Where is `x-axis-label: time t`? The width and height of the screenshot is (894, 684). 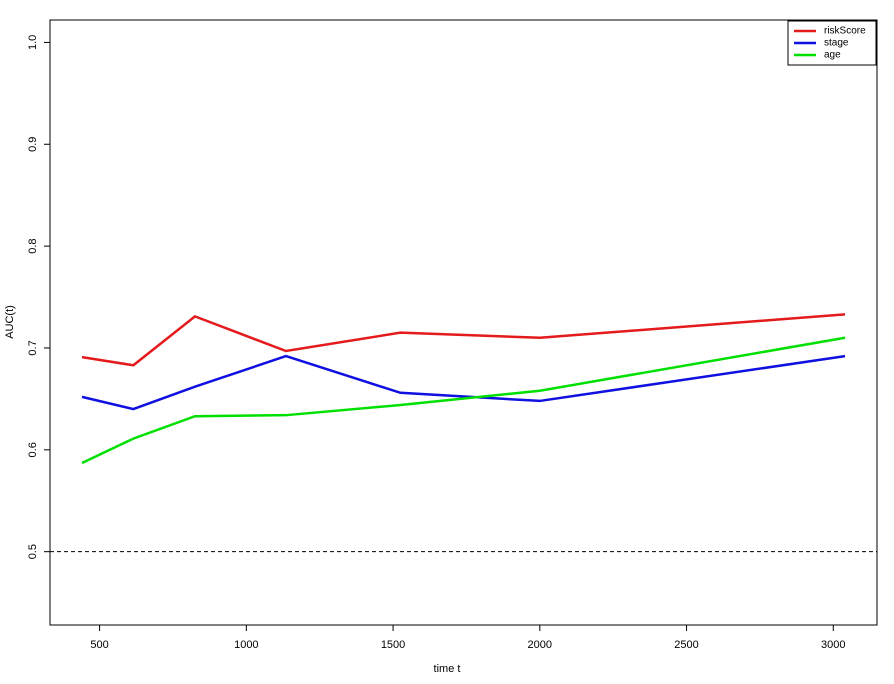 x-axis-label: time t is located at coordinates (447, 669).